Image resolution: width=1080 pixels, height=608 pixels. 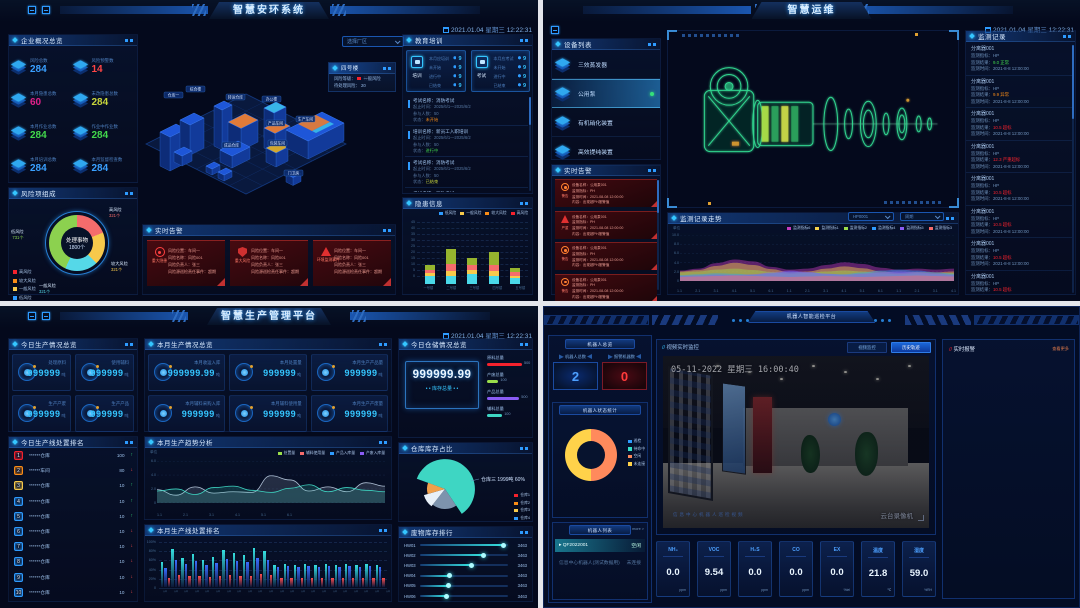 What do you see at coordinates (104, 66) in the screenshot?
I see `stat-item: 风险预警数 14` at bounding box center [104, 66].